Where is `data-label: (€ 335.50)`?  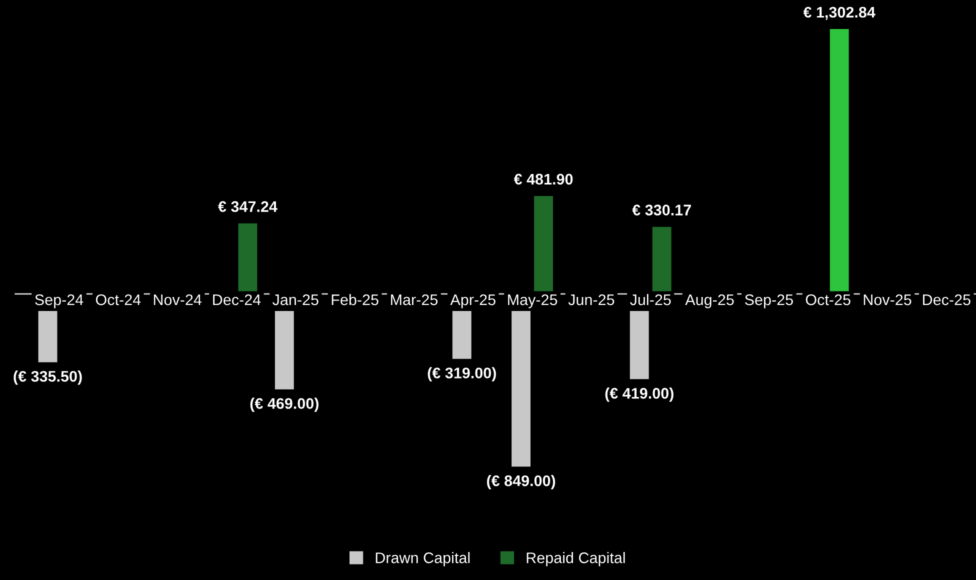
data-label: (€ 335.50) is located at coordinates (48, 377).